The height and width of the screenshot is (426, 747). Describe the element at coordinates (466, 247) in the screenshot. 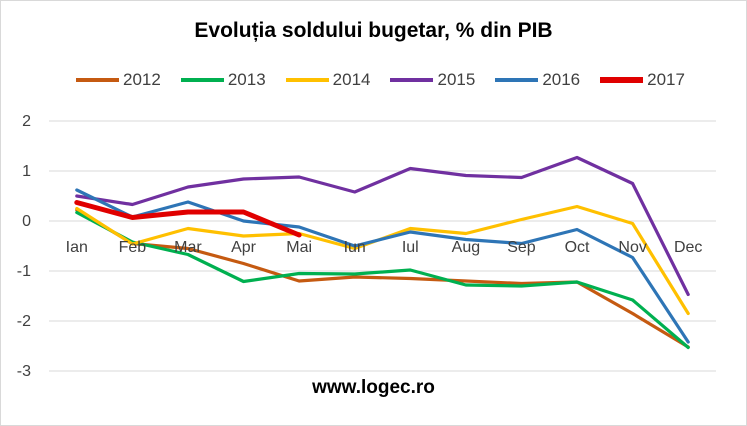

I see `x-tick-label: Aug` at that location.